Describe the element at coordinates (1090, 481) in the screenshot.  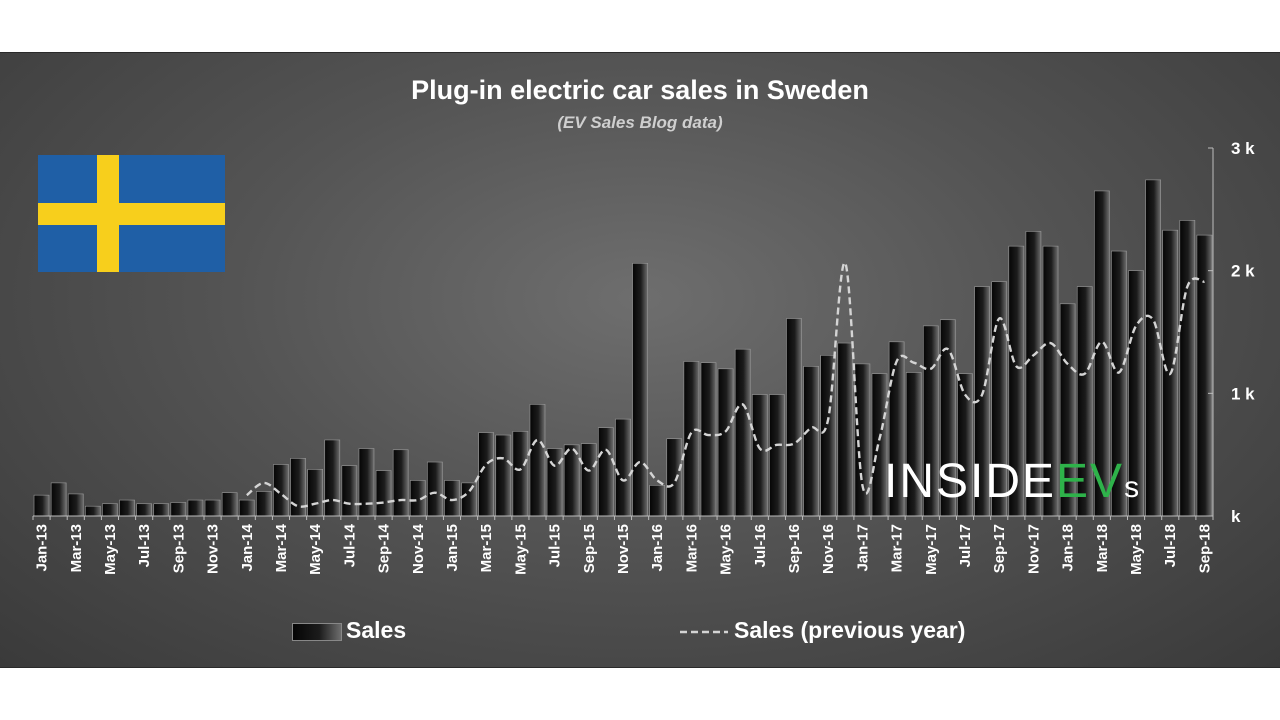
I see `watermark-ev: EV` at that location.